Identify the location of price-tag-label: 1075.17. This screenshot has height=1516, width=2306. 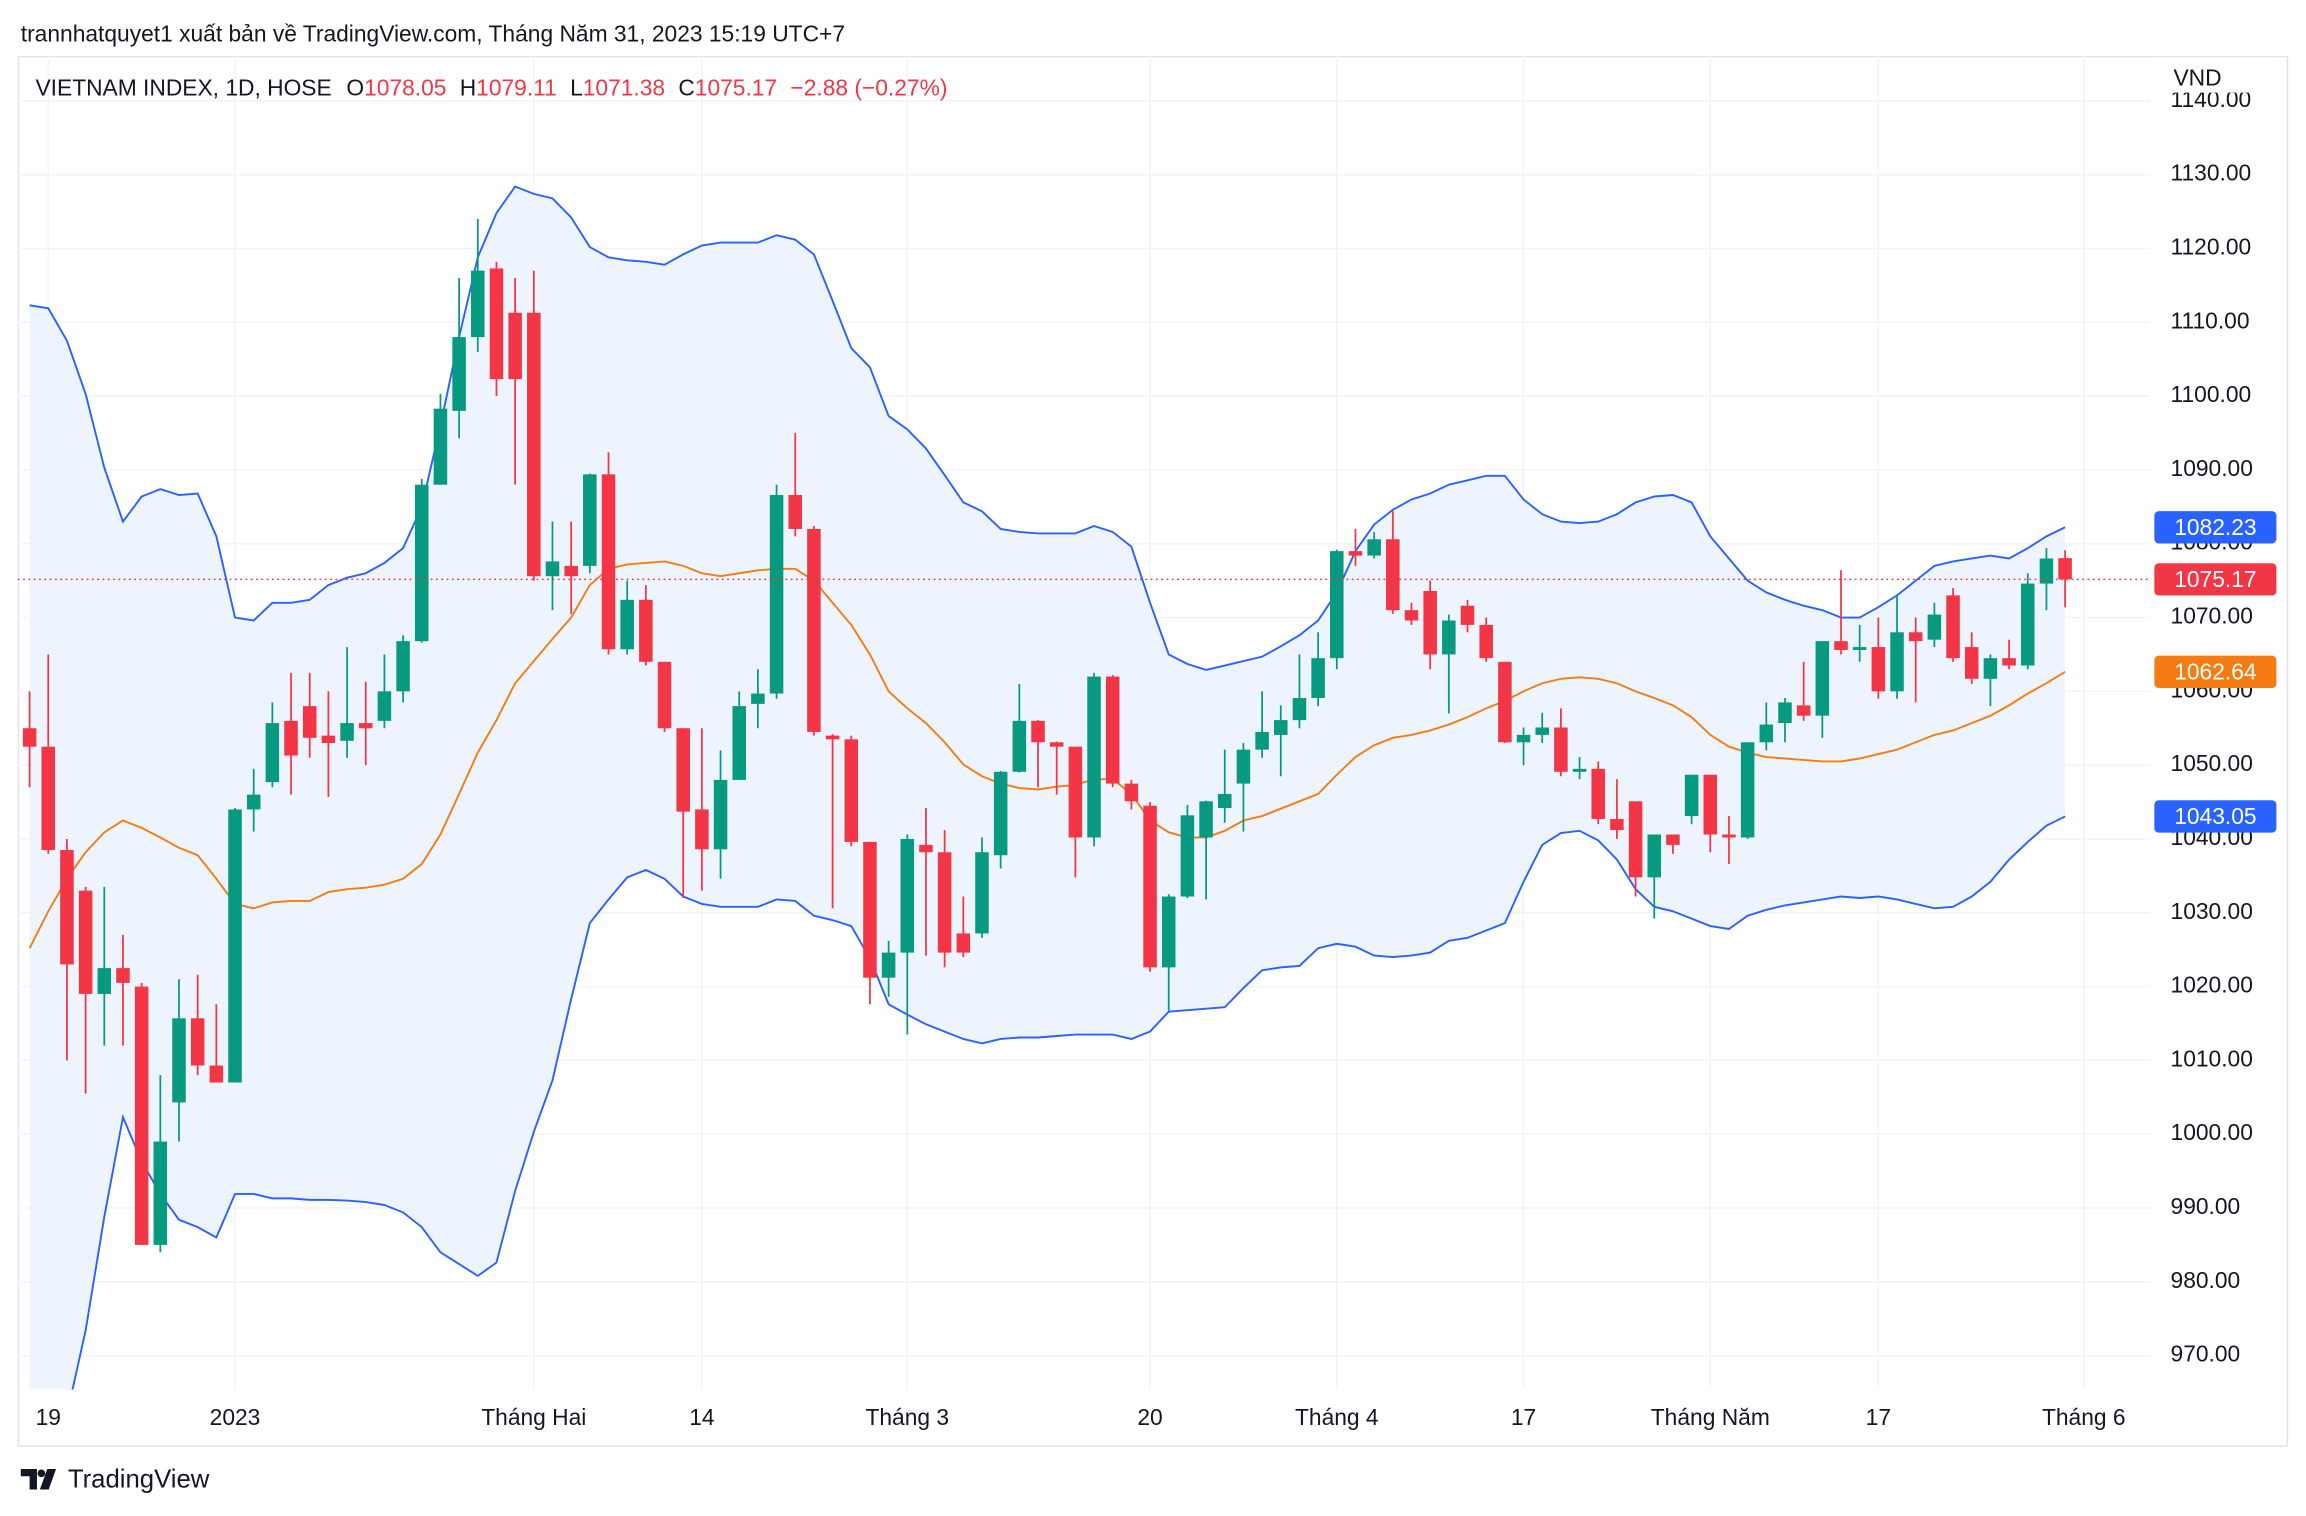
(2215, 579).